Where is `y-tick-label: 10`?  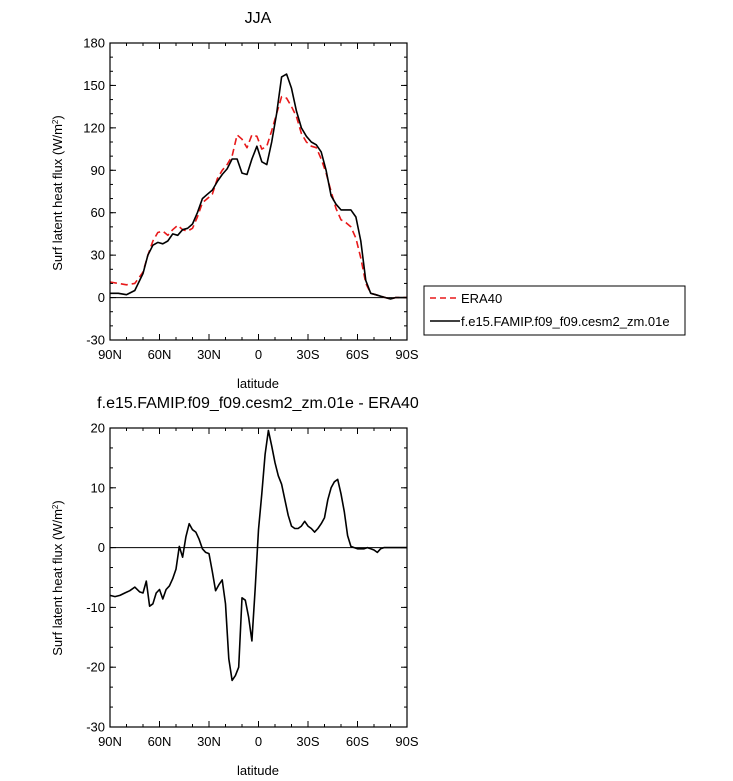 y-tick-label: 10 is located at coordinates (98, 487).